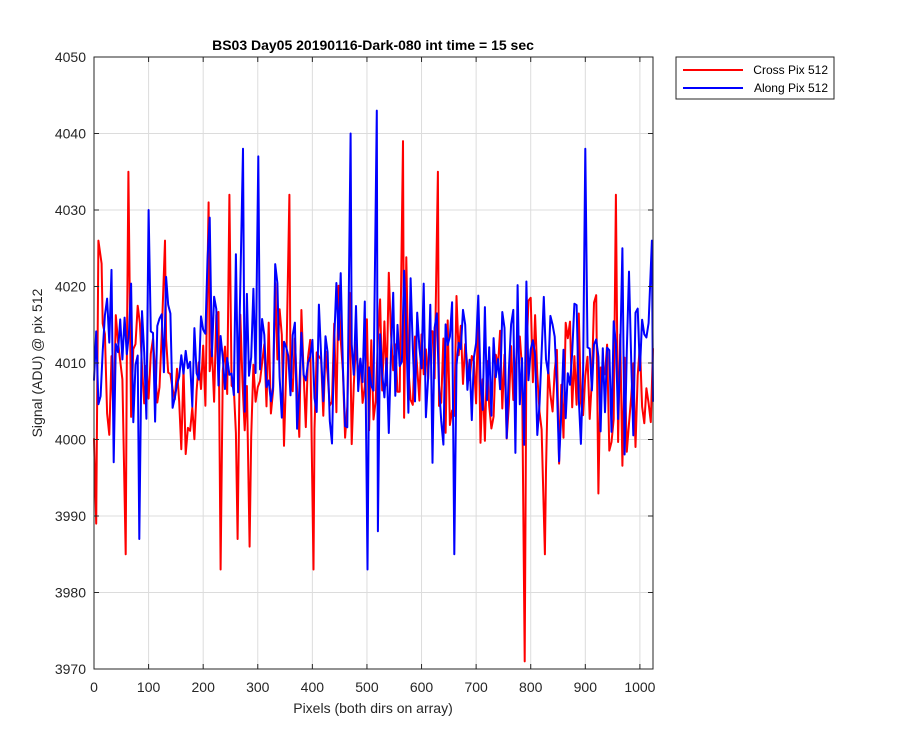 The image size is (900, 750). I want to click on x-tick-label: 300, so click(258, 687).